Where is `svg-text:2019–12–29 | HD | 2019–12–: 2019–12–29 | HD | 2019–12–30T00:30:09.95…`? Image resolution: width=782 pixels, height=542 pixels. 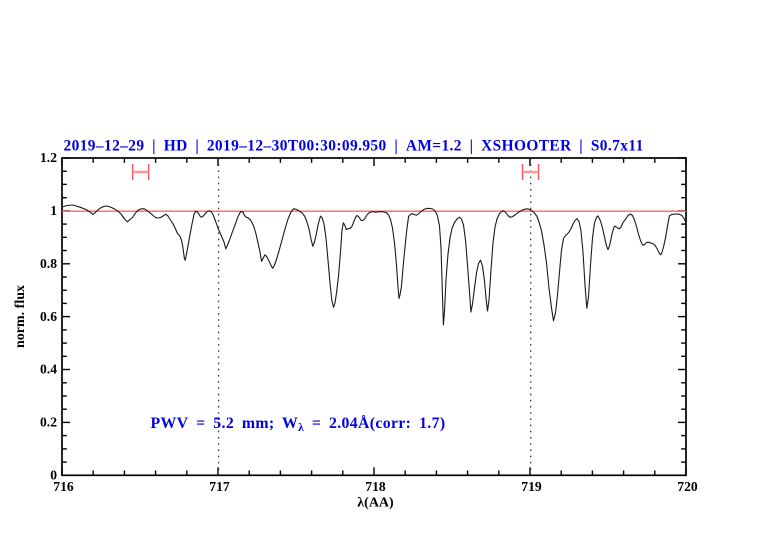 svg-text:2019–12–29 | HD | 2019–12–: 2019–12–29 | HD | 2019–12–30T00:30:09.95… is located at coordinates (354, 145).